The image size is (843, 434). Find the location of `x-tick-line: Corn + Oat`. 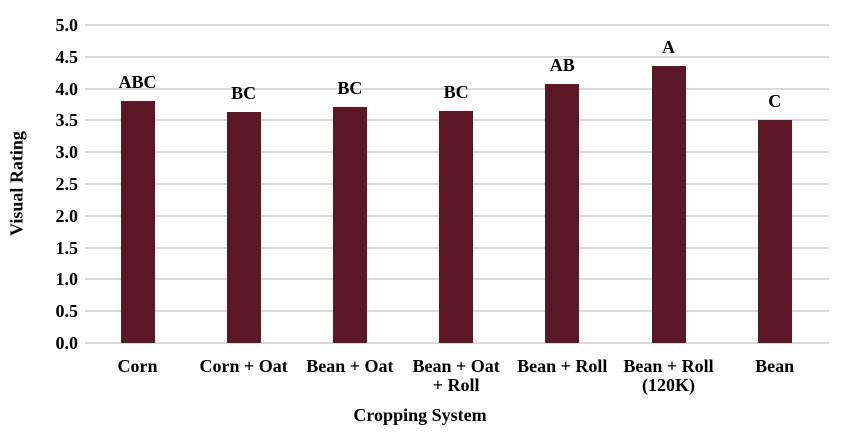

x-tick-line: Corn + Oat is located at coordinates (243, 366).